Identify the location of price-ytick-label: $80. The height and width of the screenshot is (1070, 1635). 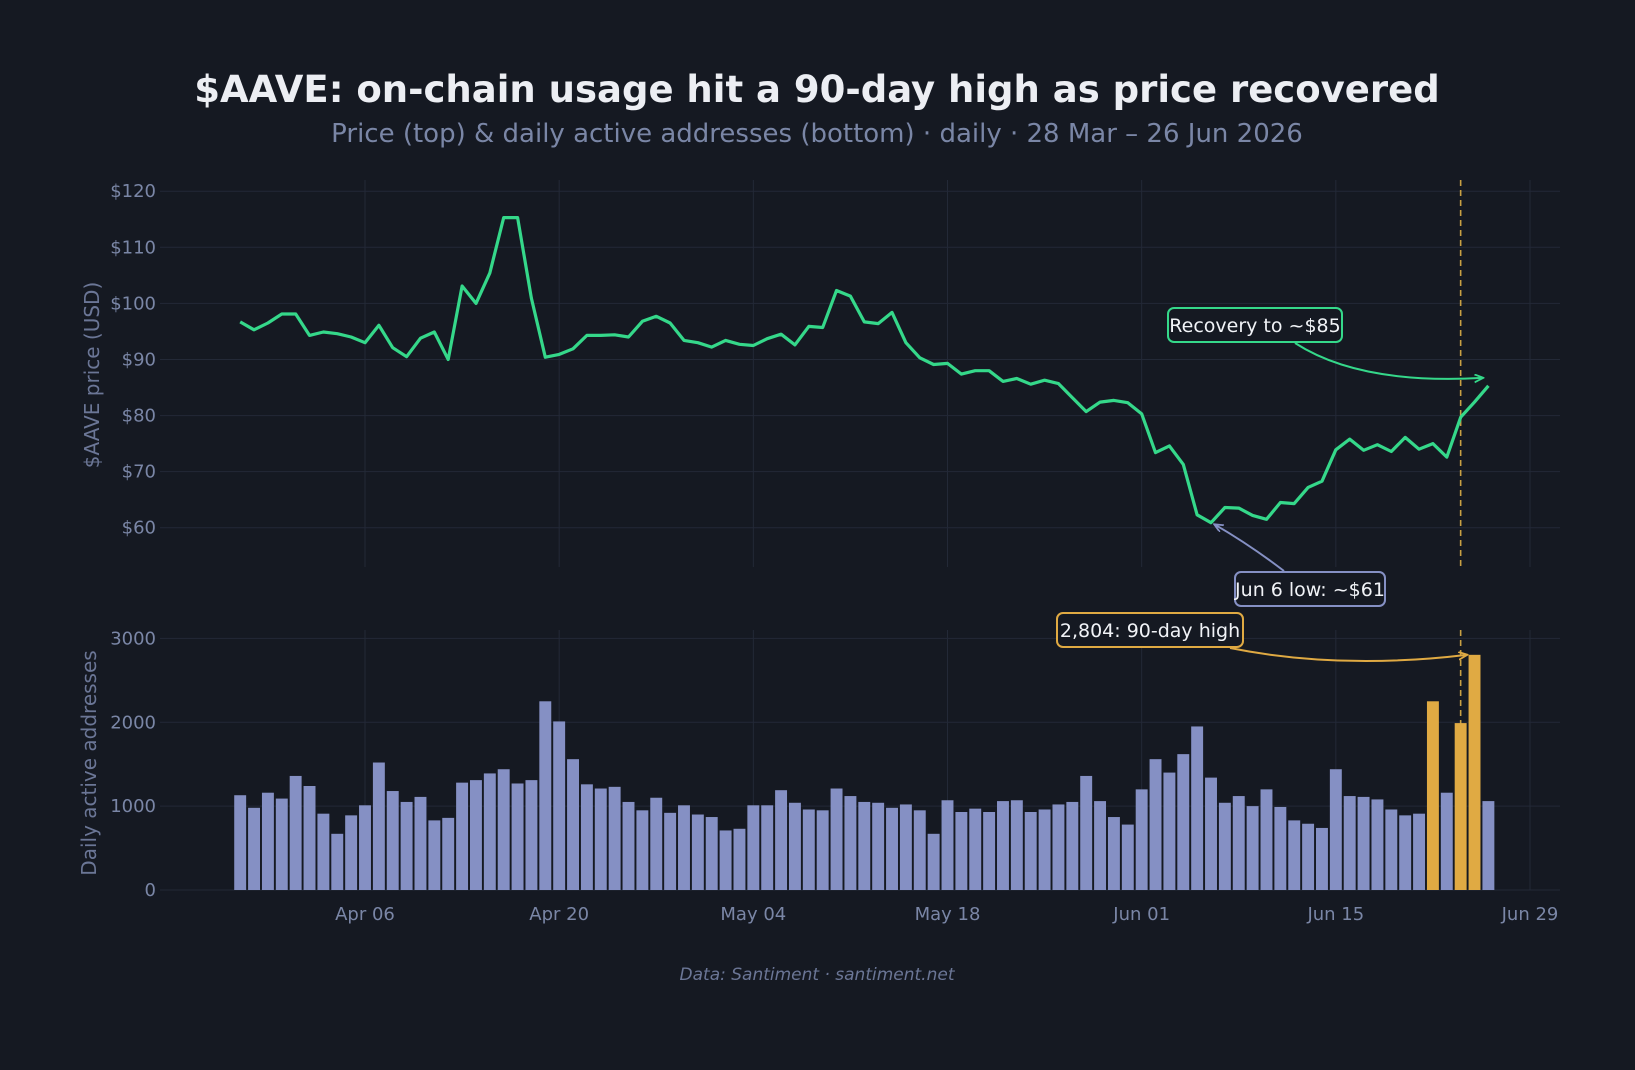
(139, 416).